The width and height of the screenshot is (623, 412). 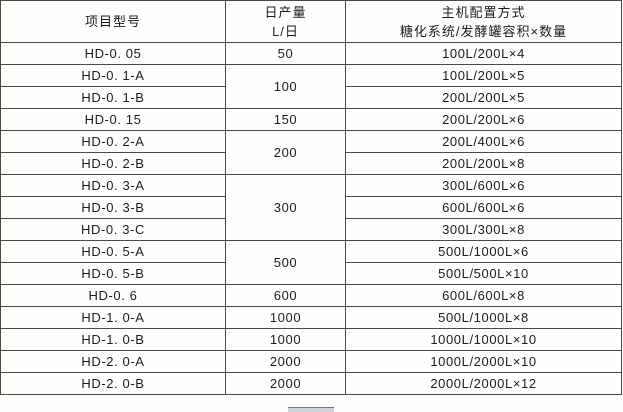 What do you see at coordinates (285, 86) in the screenshot?
I see `output-cell: 100` at bounding box center [285, 86].